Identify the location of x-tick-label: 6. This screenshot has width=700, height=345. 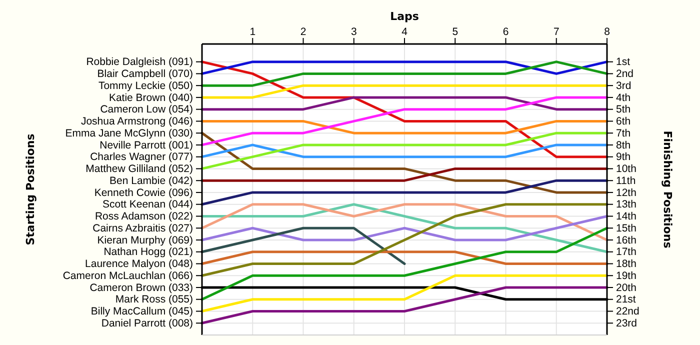
(505, 32).